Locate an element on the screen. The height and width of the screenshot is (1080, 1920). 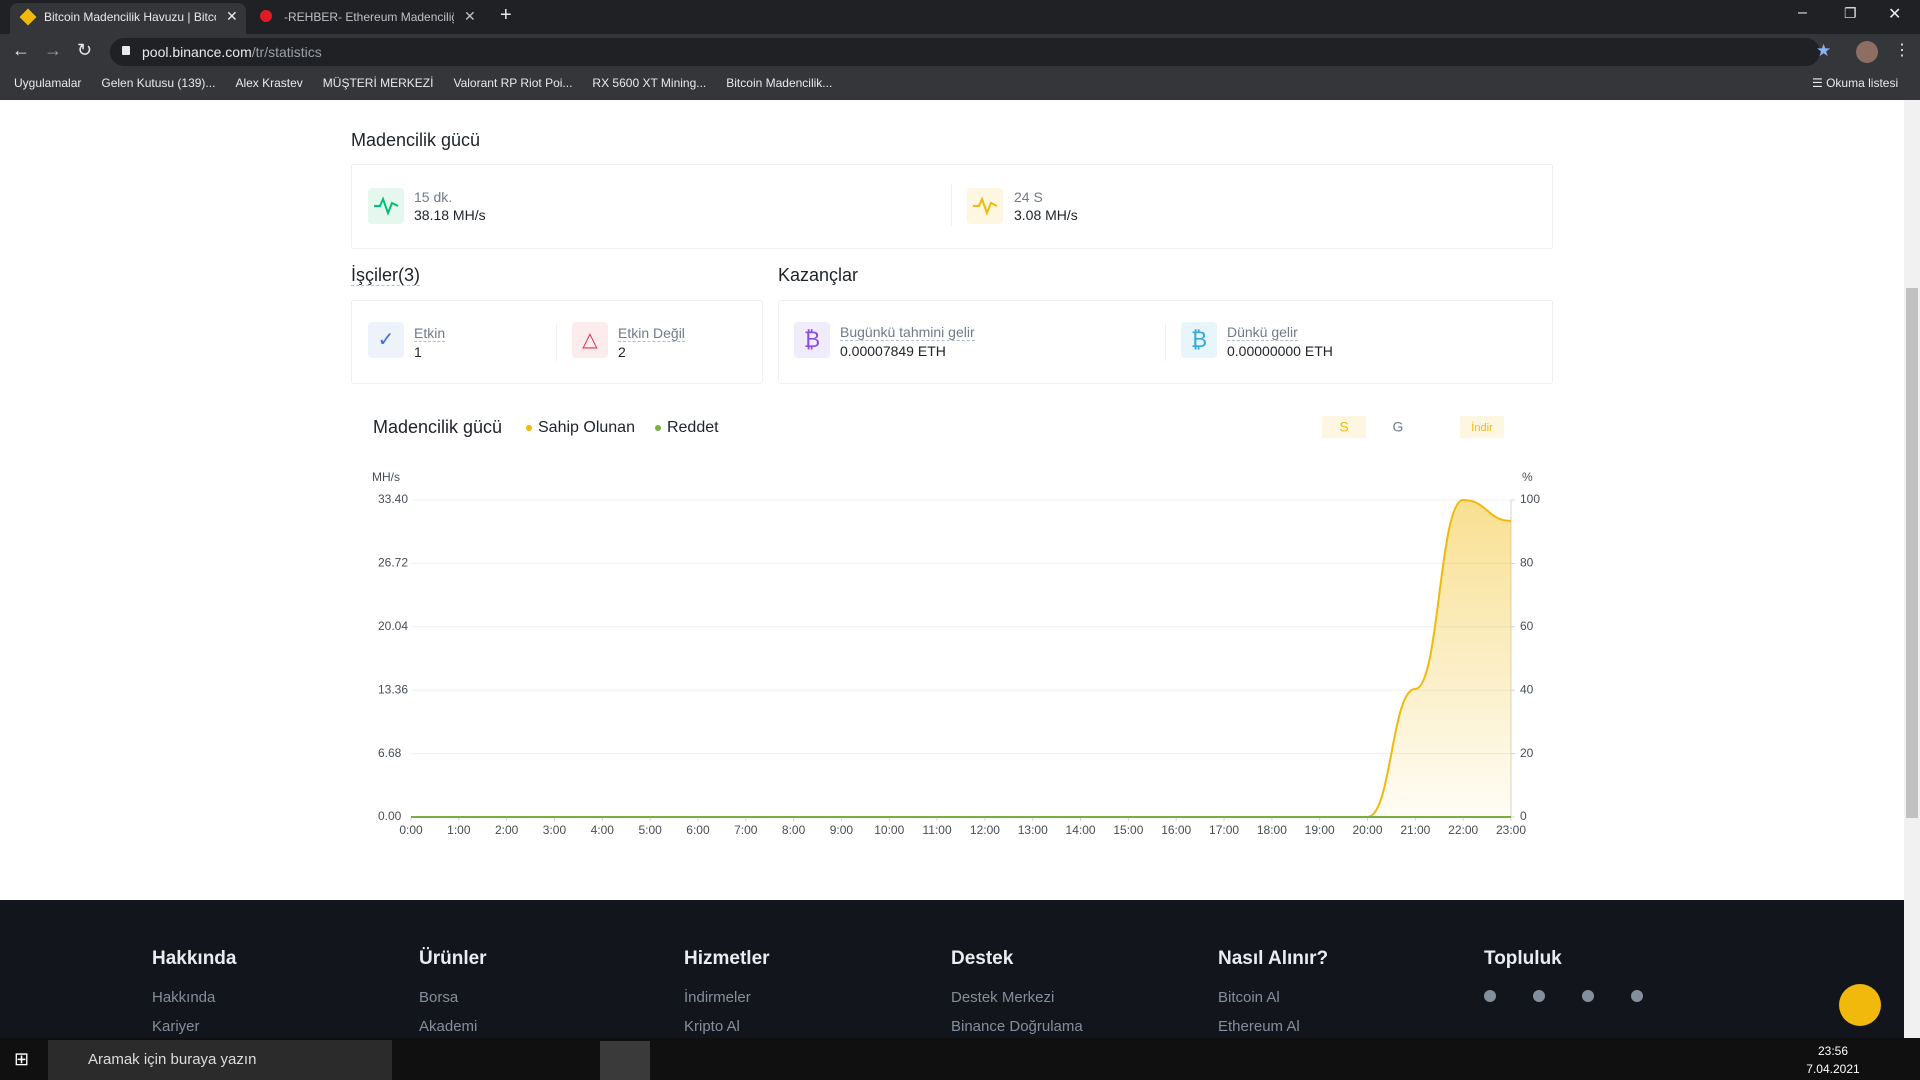
hashrate-card is located at coordinates (952, 206).